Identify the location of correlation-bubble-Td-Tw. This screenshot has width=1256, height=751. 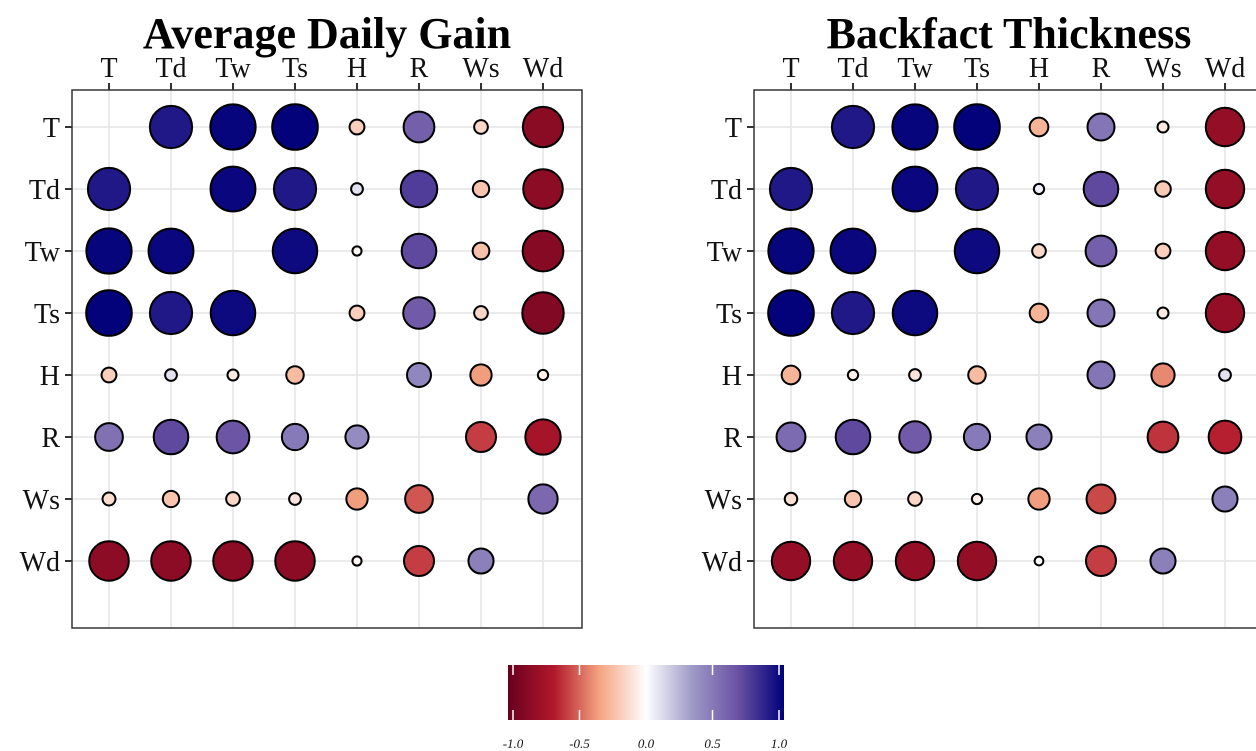
(233, 189).